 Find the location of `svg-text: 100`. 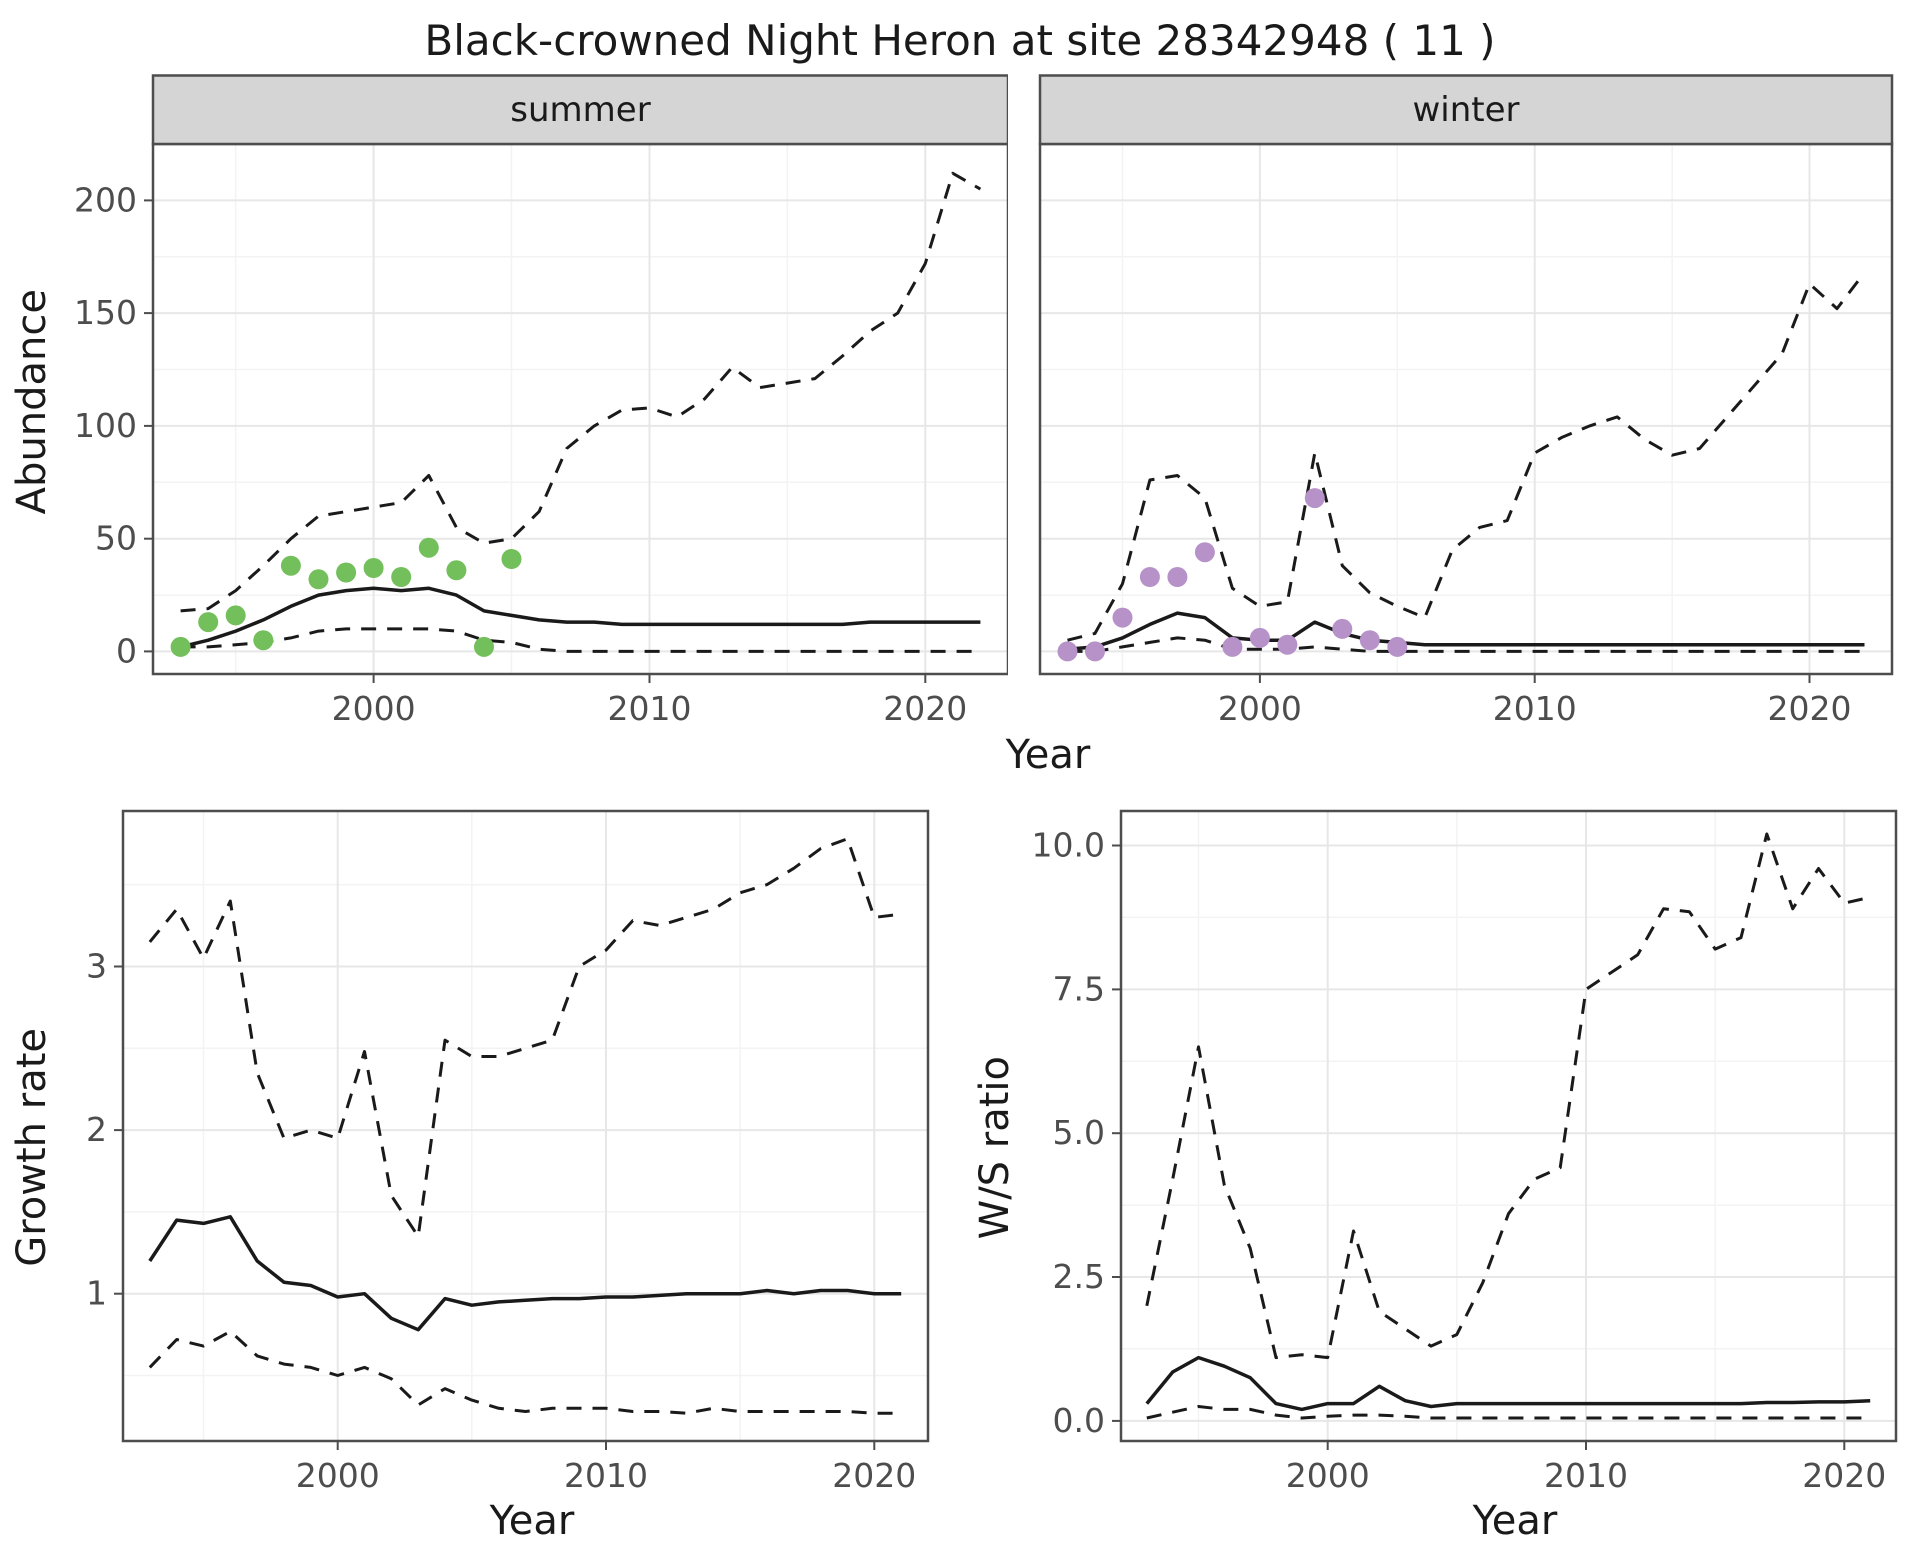

svg-text: 100 is located at coordinates (105, 425).